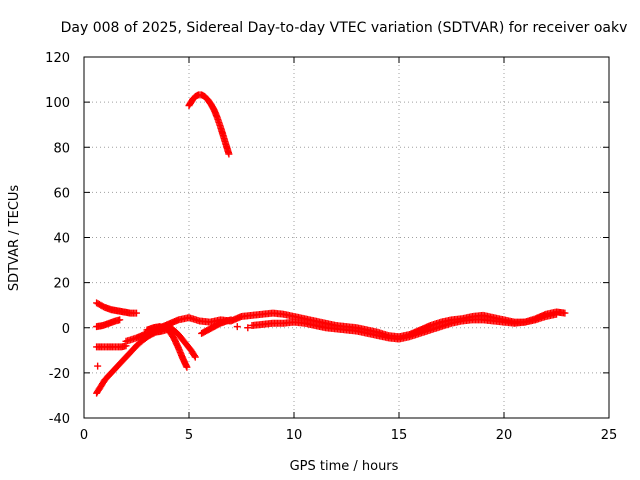  Describe the element at coordinates (177, 342) in the screenshot. I see `series-fall-b` at that location.